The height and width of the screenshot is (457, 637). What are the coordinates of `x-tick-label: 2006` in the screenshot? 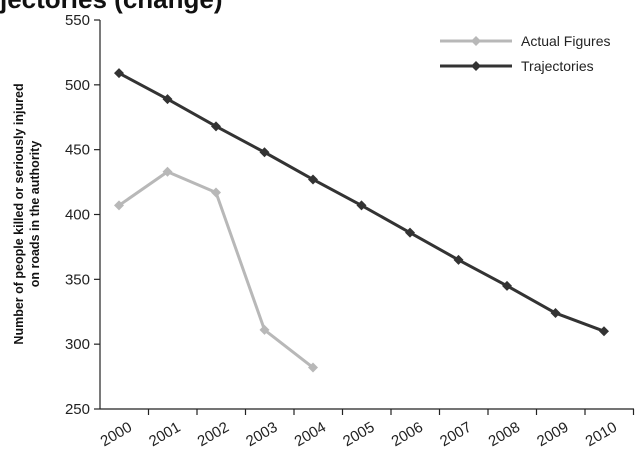 It's located at (407, 434).